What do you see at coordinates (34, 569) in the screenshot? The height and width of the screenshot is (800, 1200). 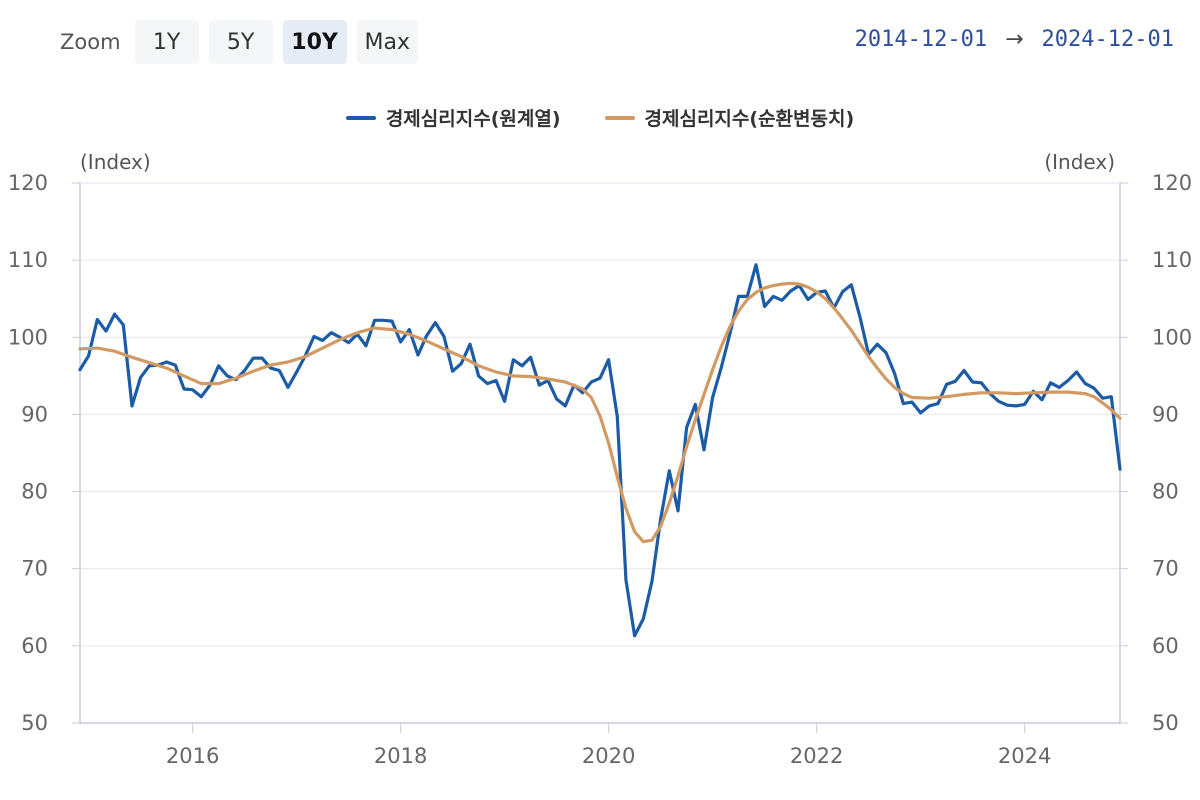 I see `y-tick-label-left-70: 70` at bounding box center [34, 569].